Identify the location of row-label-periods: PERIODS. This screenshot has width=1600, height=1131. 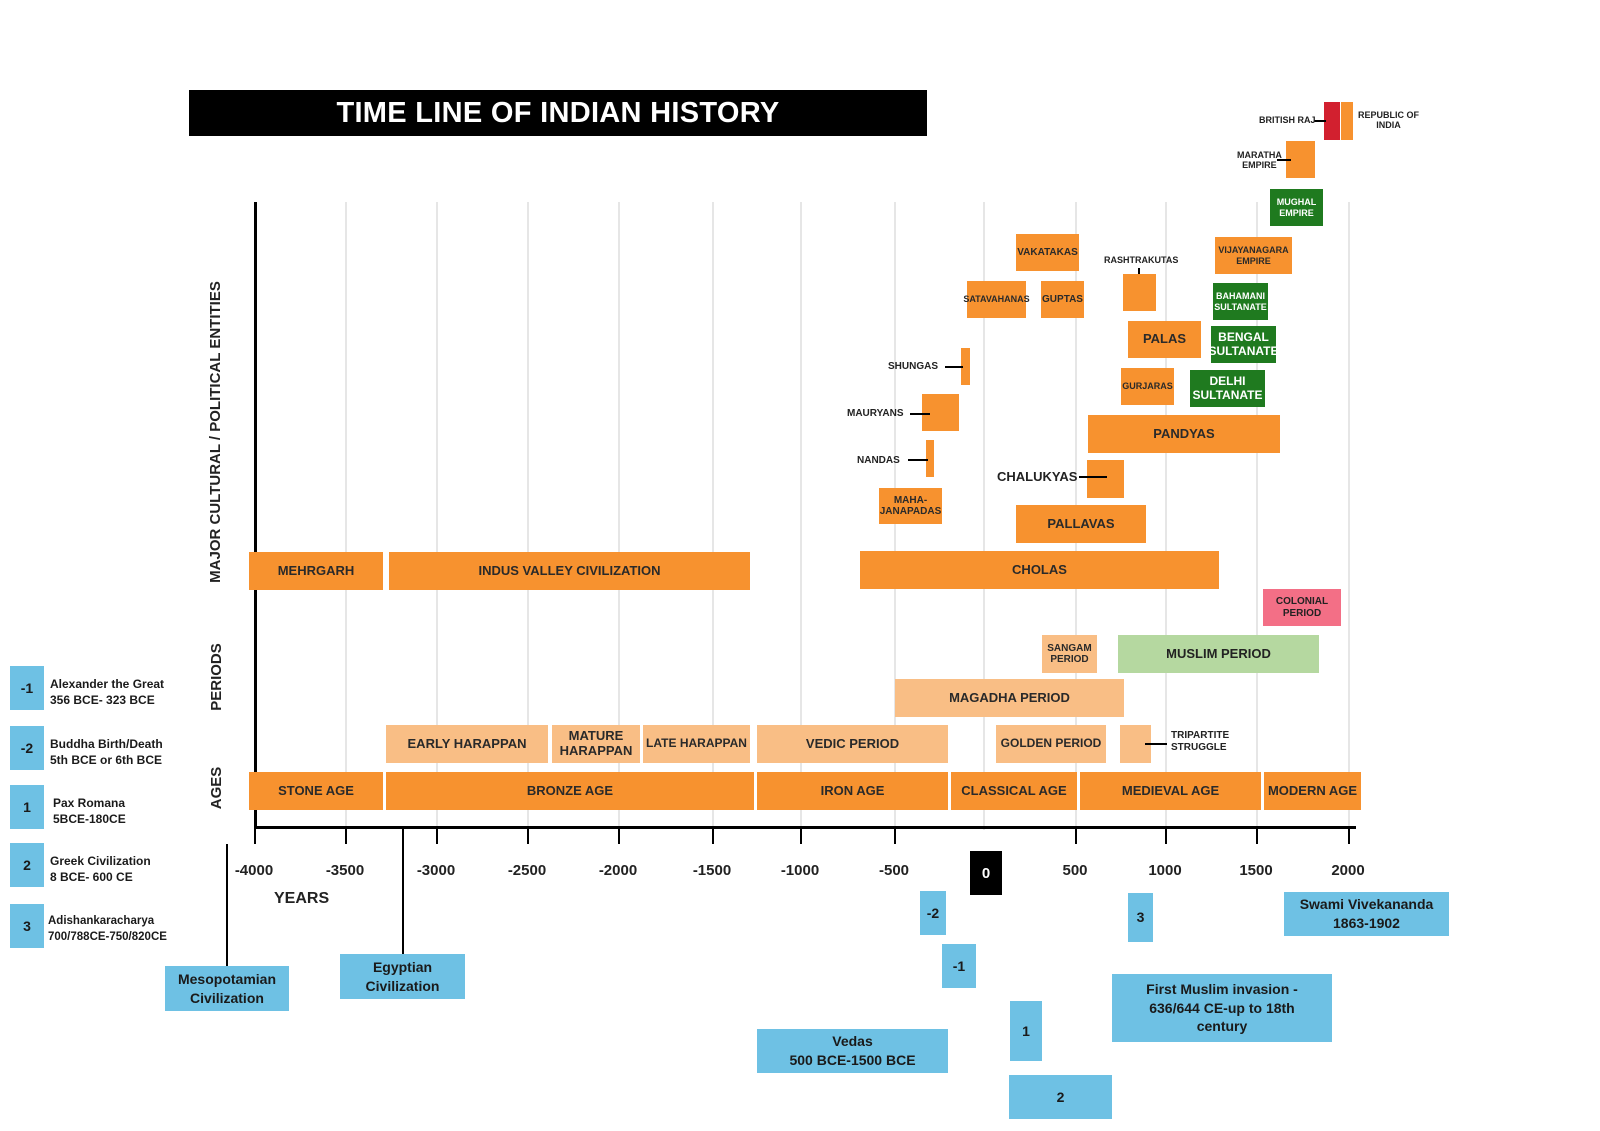
(216, 677).